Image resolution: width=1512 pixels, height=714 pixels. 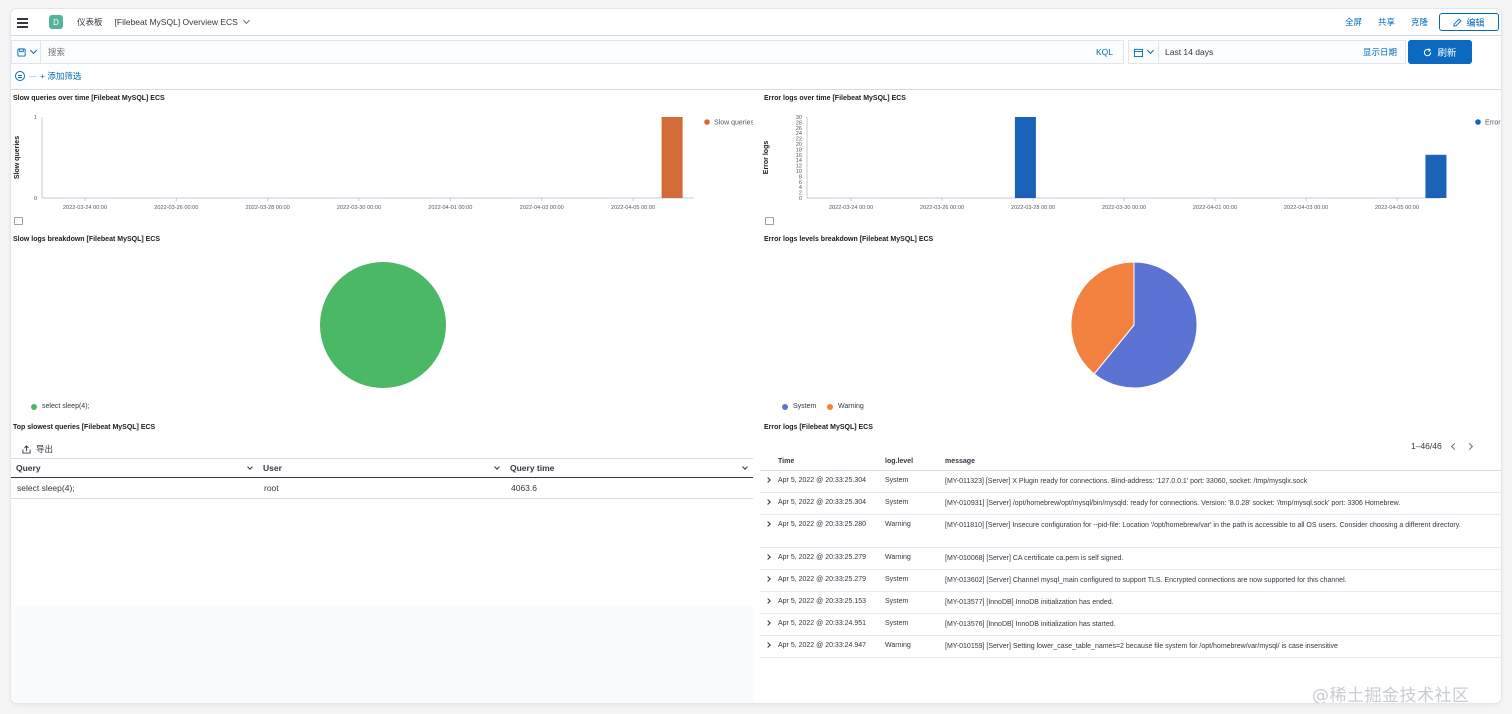 I want to click on empty-area, so click(x=382, y=655).